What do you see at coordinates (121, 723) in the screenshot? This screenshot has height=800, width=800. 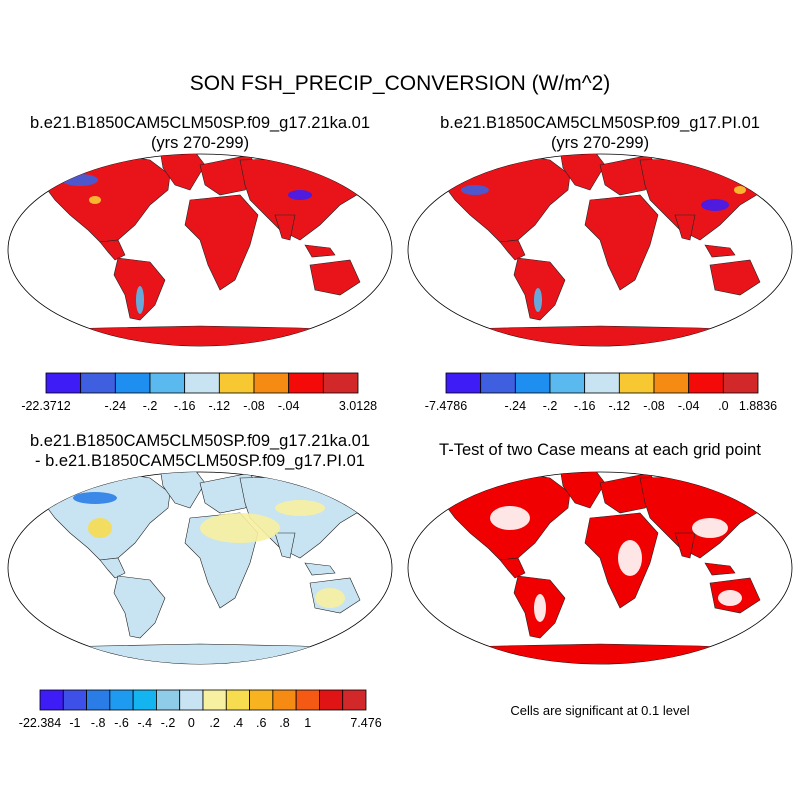 I see `colorbar-label: -.6` at bounding box center [121, 723].